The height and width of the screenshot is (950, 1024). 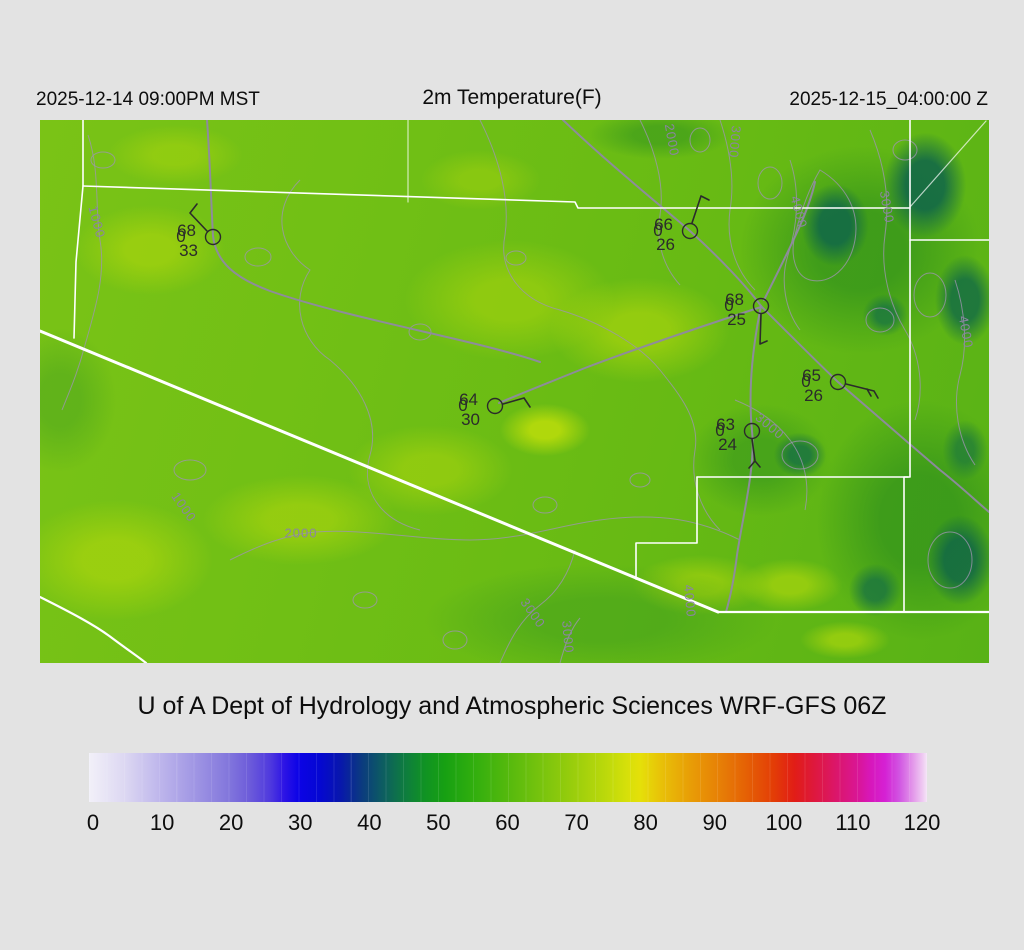 What do you see at coordinates (369, 822) in the screenshot?
I see `colorbar-tick-label: 40` at bounding box center [369, 822].